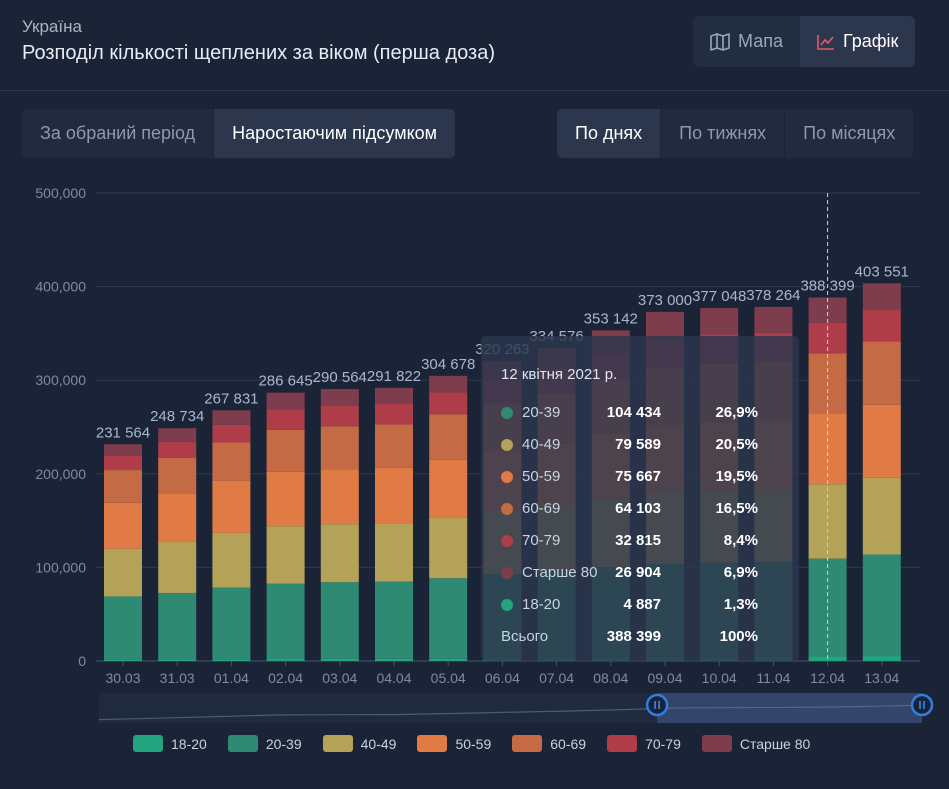  What do you see at coordinates (644, 743) in the screenshot?
I see `legend-item-70-79: 70-79` at bounding box center [644, 743].